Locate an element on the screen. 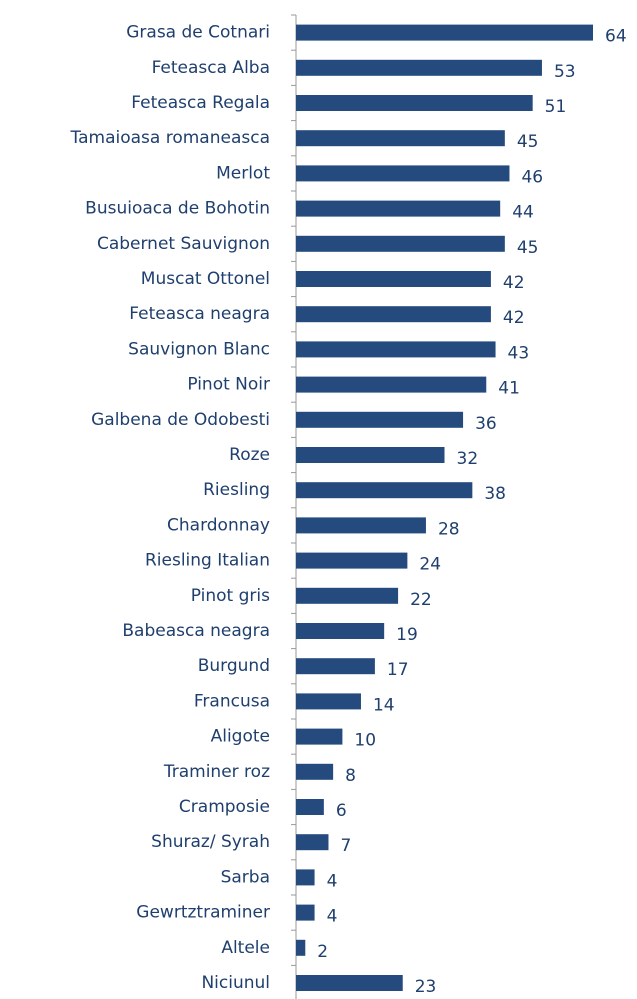 The height and width of the screenshot is (999, 637). value-label: 38 is located at coordinates (495, 494).